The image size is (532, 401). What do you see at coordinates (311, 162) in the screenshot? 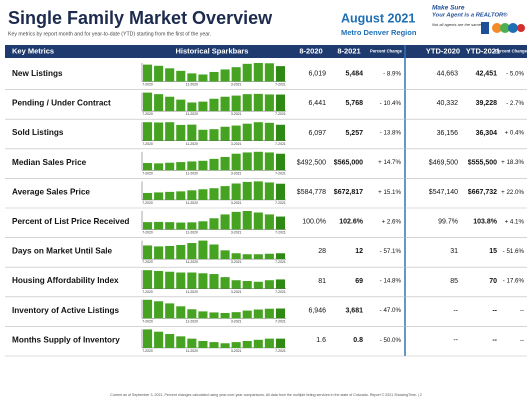
I see `cell-value: $492,500` at bounding box center [311, 162].